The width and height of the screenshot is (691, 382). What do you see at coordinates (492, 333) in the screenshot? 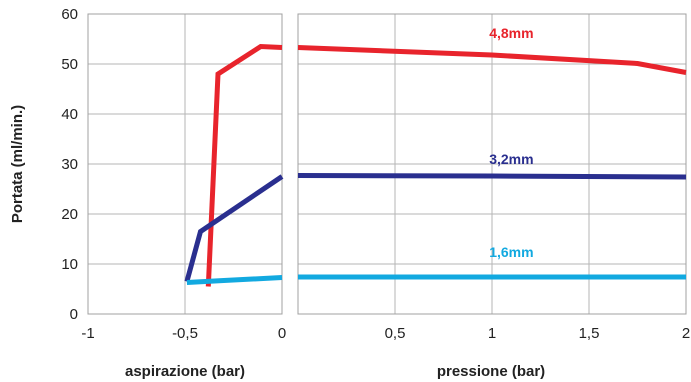
I see `x-tick-label: 1` at bounding box center [492, 333].